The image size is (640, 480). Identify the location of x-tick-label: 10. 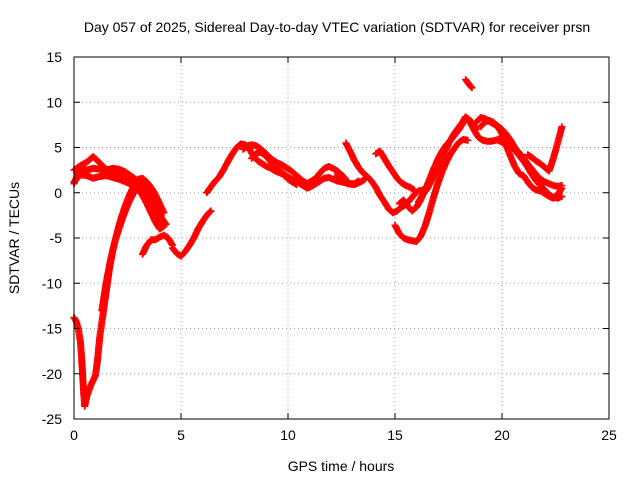
(288, 435).